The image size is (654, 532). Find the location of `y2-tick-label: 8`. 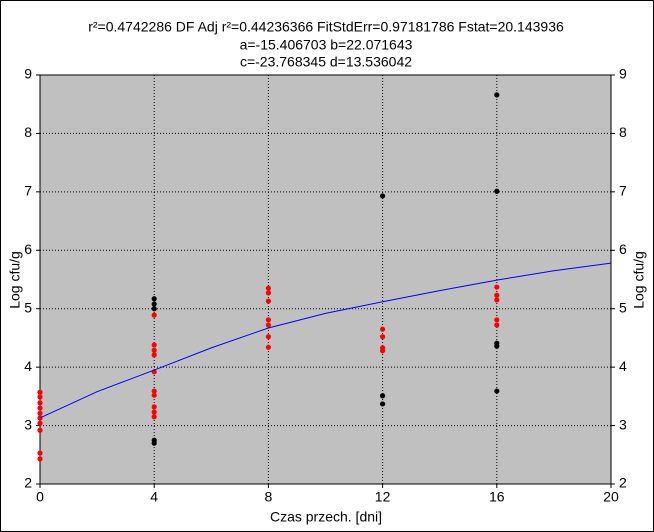

y2-tick-label: 8 is located at coordinates (623, 132).